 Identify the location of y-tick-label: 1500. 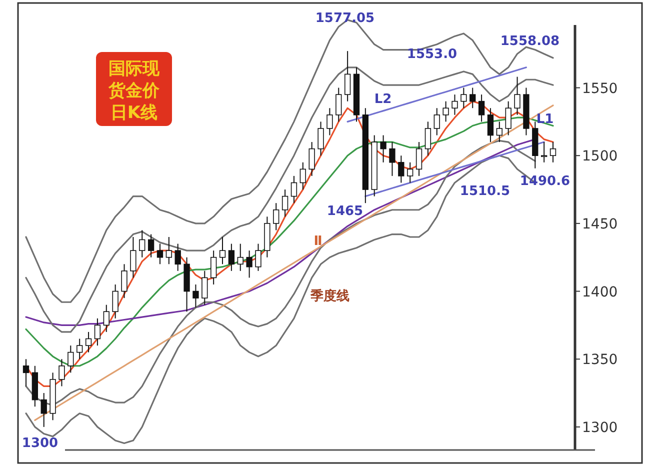
(600, 156).